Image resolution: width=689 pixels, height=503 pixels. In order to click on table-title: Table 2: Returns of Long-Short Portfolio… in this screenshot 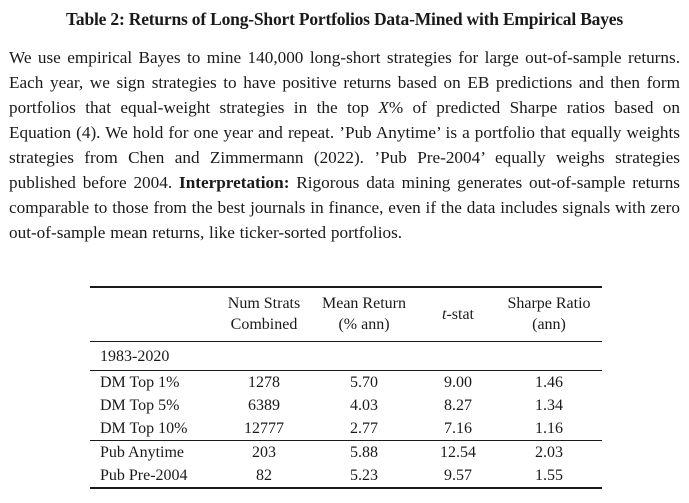, I will do `click(344, 19)`.